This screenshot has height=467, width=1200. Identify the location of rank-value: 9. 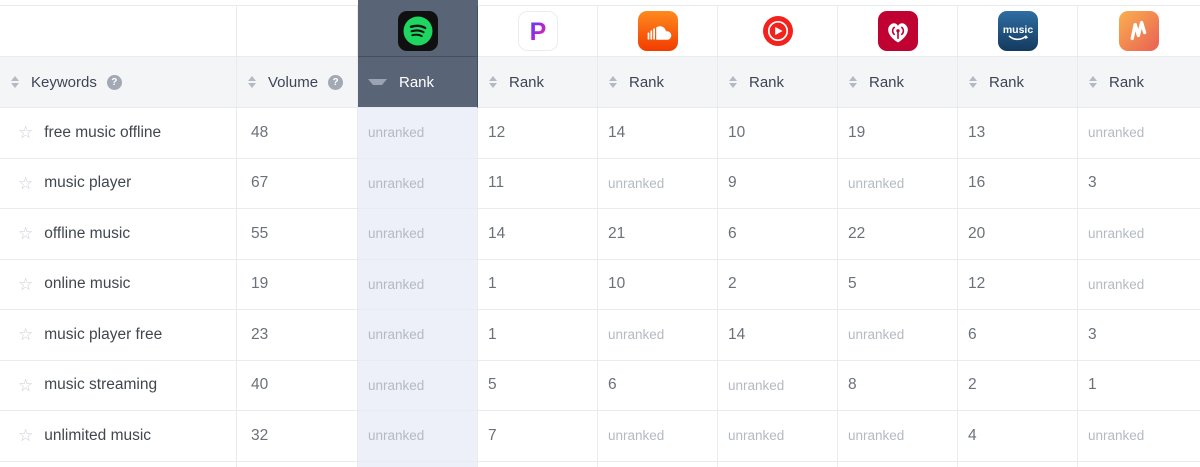
(732, 183).